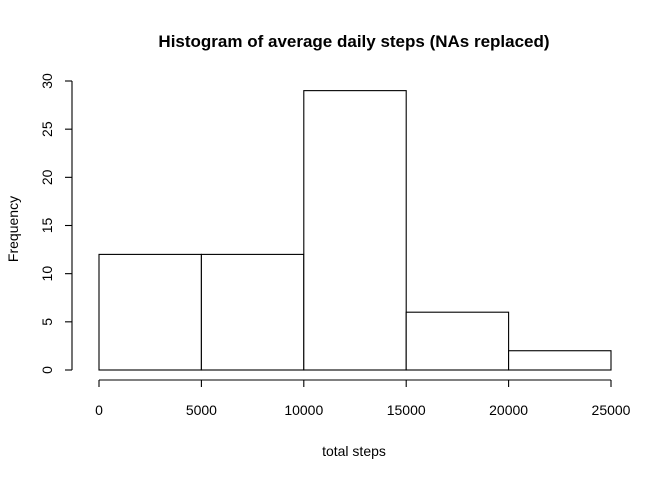 This screenshot has height=485, width=672. What do you see at coordinates (303, 410) in the screenshot?
I see `x-tick-label-10000: 10000` at bounding box center [303, 410].